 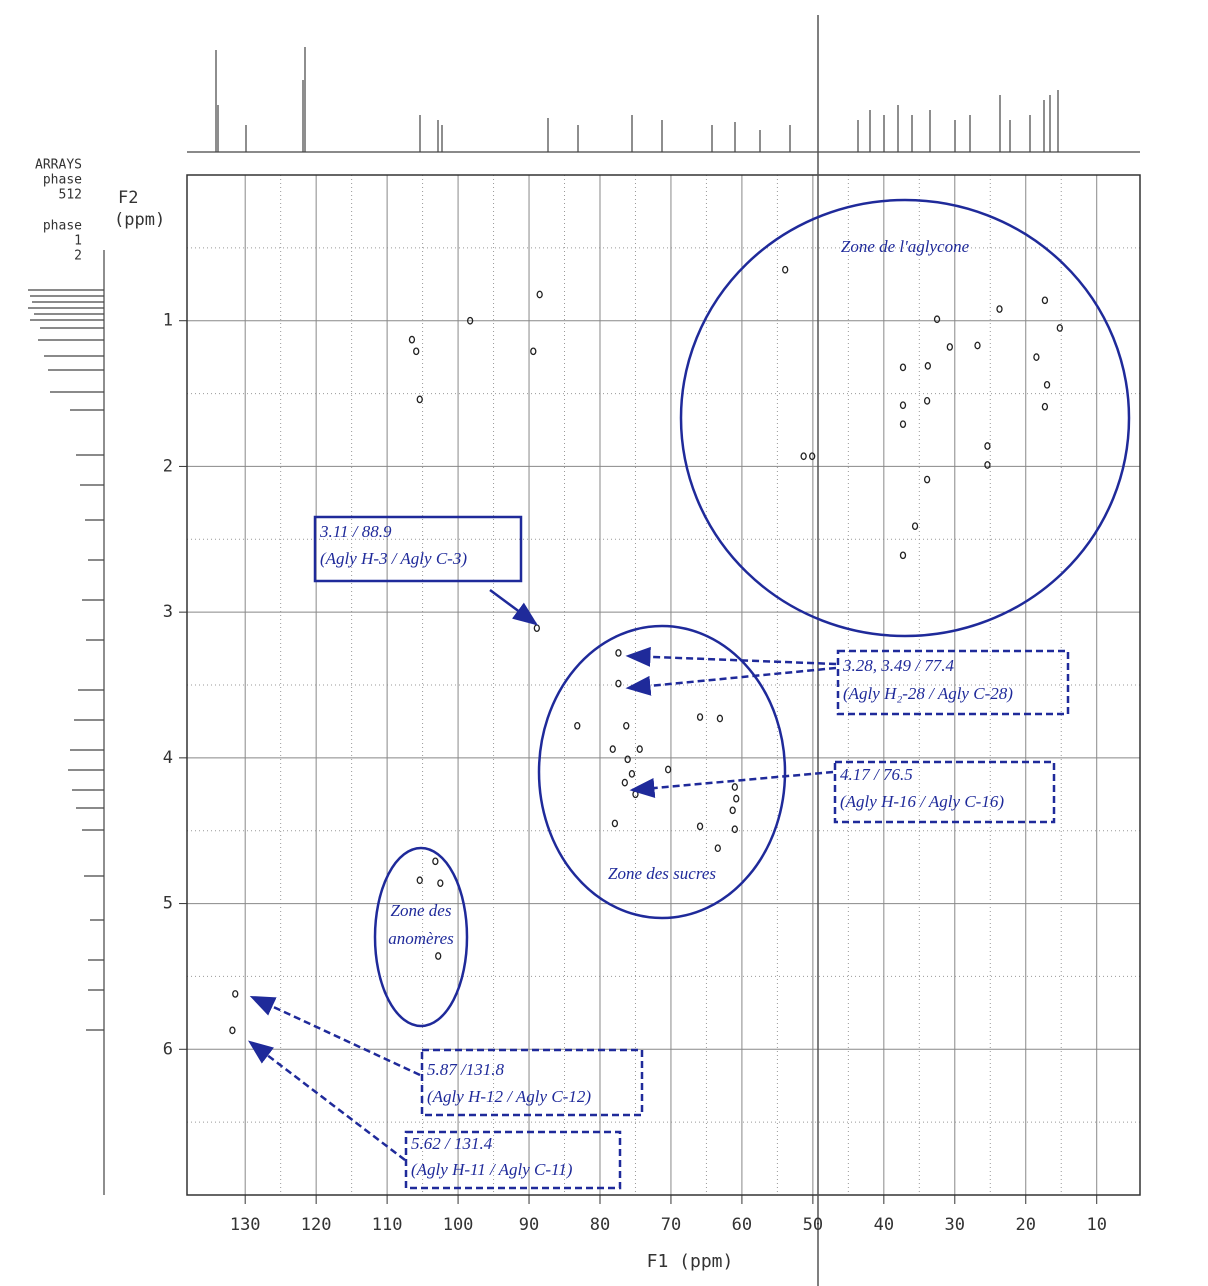 What do you see at coordinates (662, 873) in the screenshot?
I see `zone-label: Zone des sucres` at bounding box center [662, 873].